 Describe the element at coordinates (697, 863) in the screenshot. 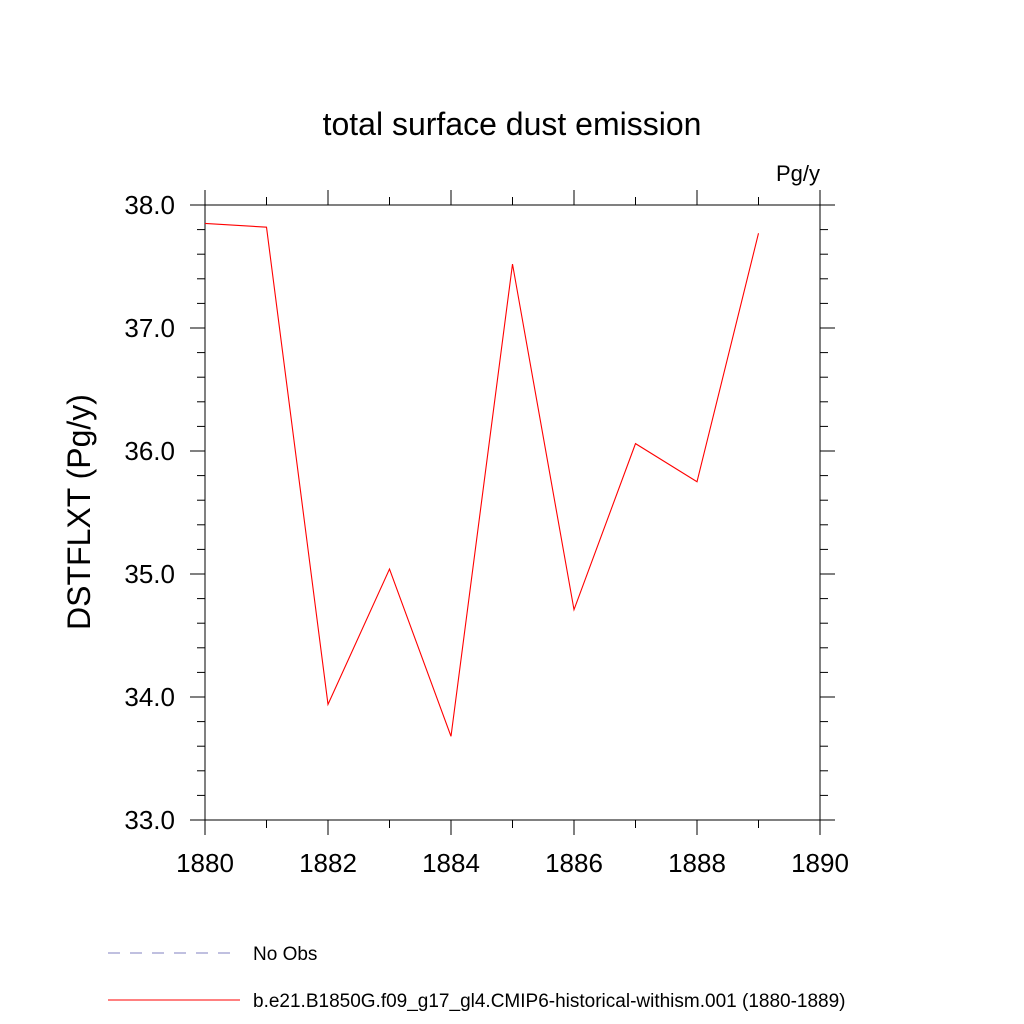

I see `x-tick-label: 1888` at that location.